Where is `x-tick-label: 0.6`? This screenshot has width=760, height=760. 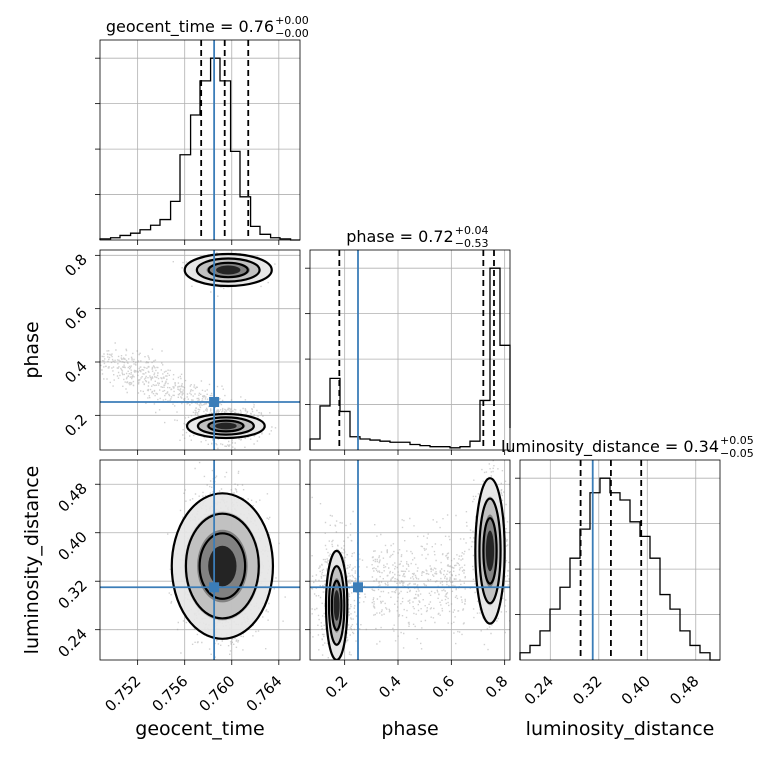 x-tick-label: 0.6 is located at coordinates (444, 687).